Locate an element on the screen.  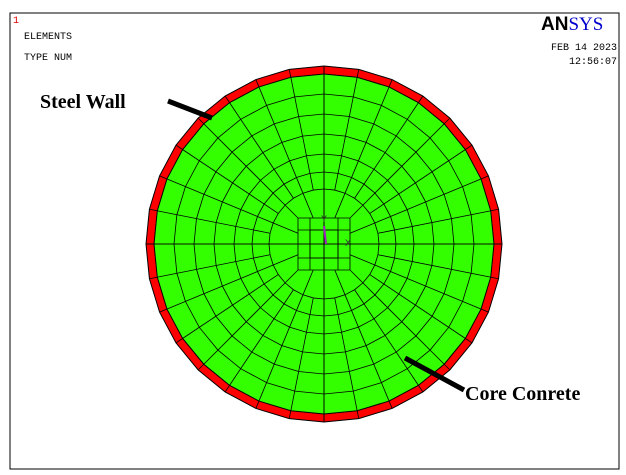
triad-label: X is located at coordinates (348, 244).